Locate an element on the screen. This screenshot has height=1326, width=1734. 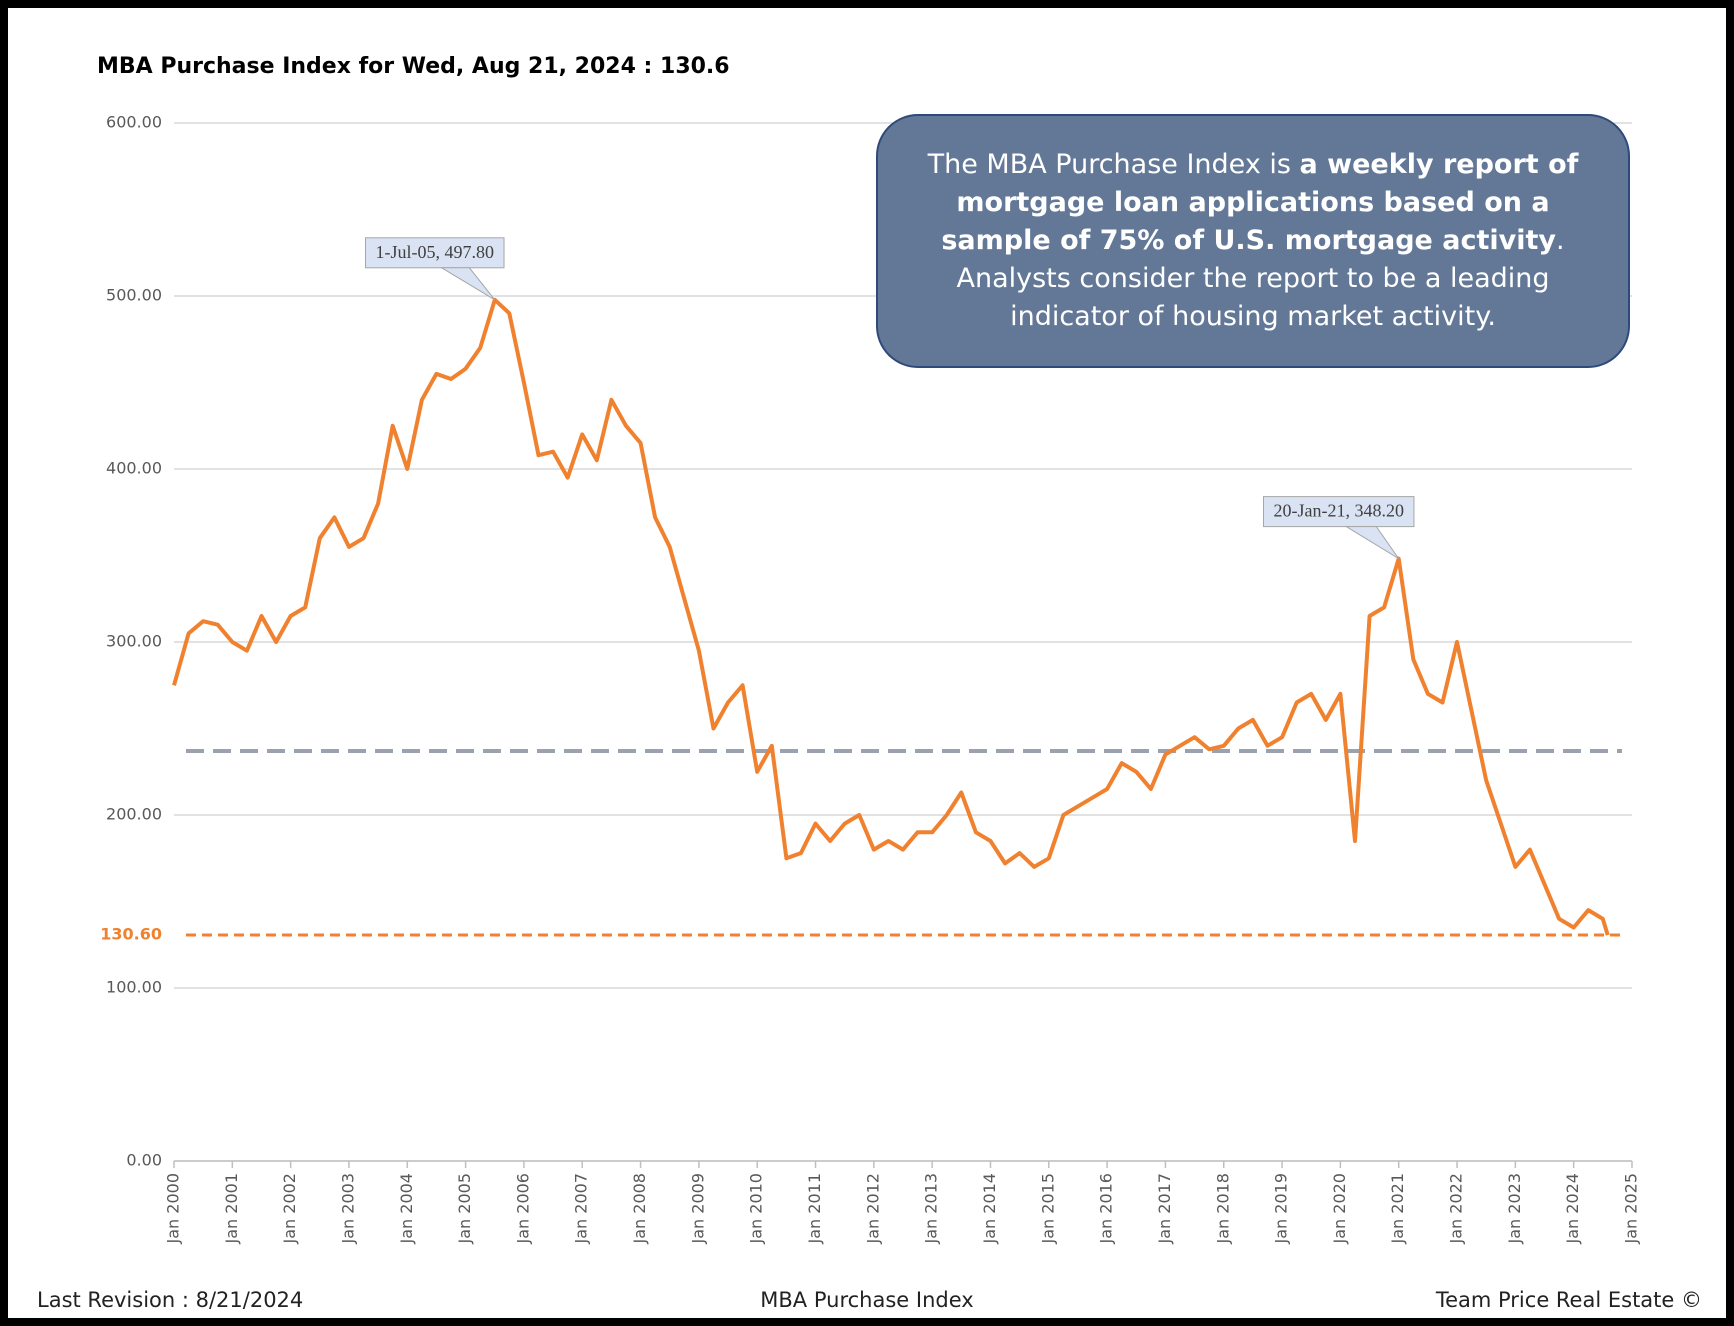
footer-center: MBA Purchase Index is located at coordinates (867, 1300).